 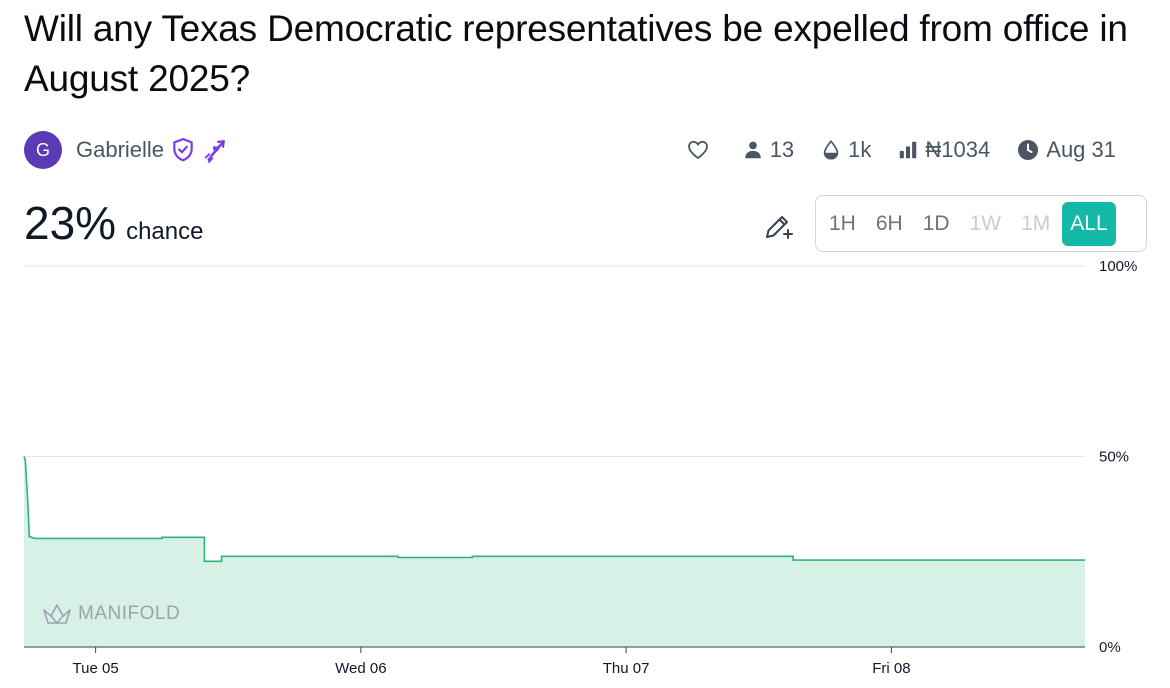 What do you see at coordinates (574, 150) in the screenshot?
I see `market-meta-row: G Gabrielle 13 1k` at bounding box center [574, 150].